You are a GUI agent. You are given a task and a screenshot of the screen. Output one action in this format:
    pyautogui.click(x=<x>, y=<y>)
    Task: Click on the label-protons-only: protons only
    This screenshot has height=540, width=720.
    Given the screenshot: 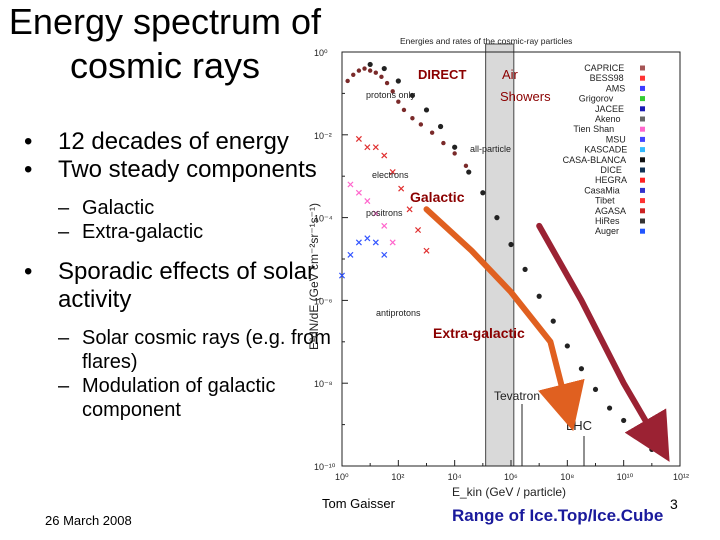 What is the action you would take?
    pyautogui.click(x=391, y=95)
    